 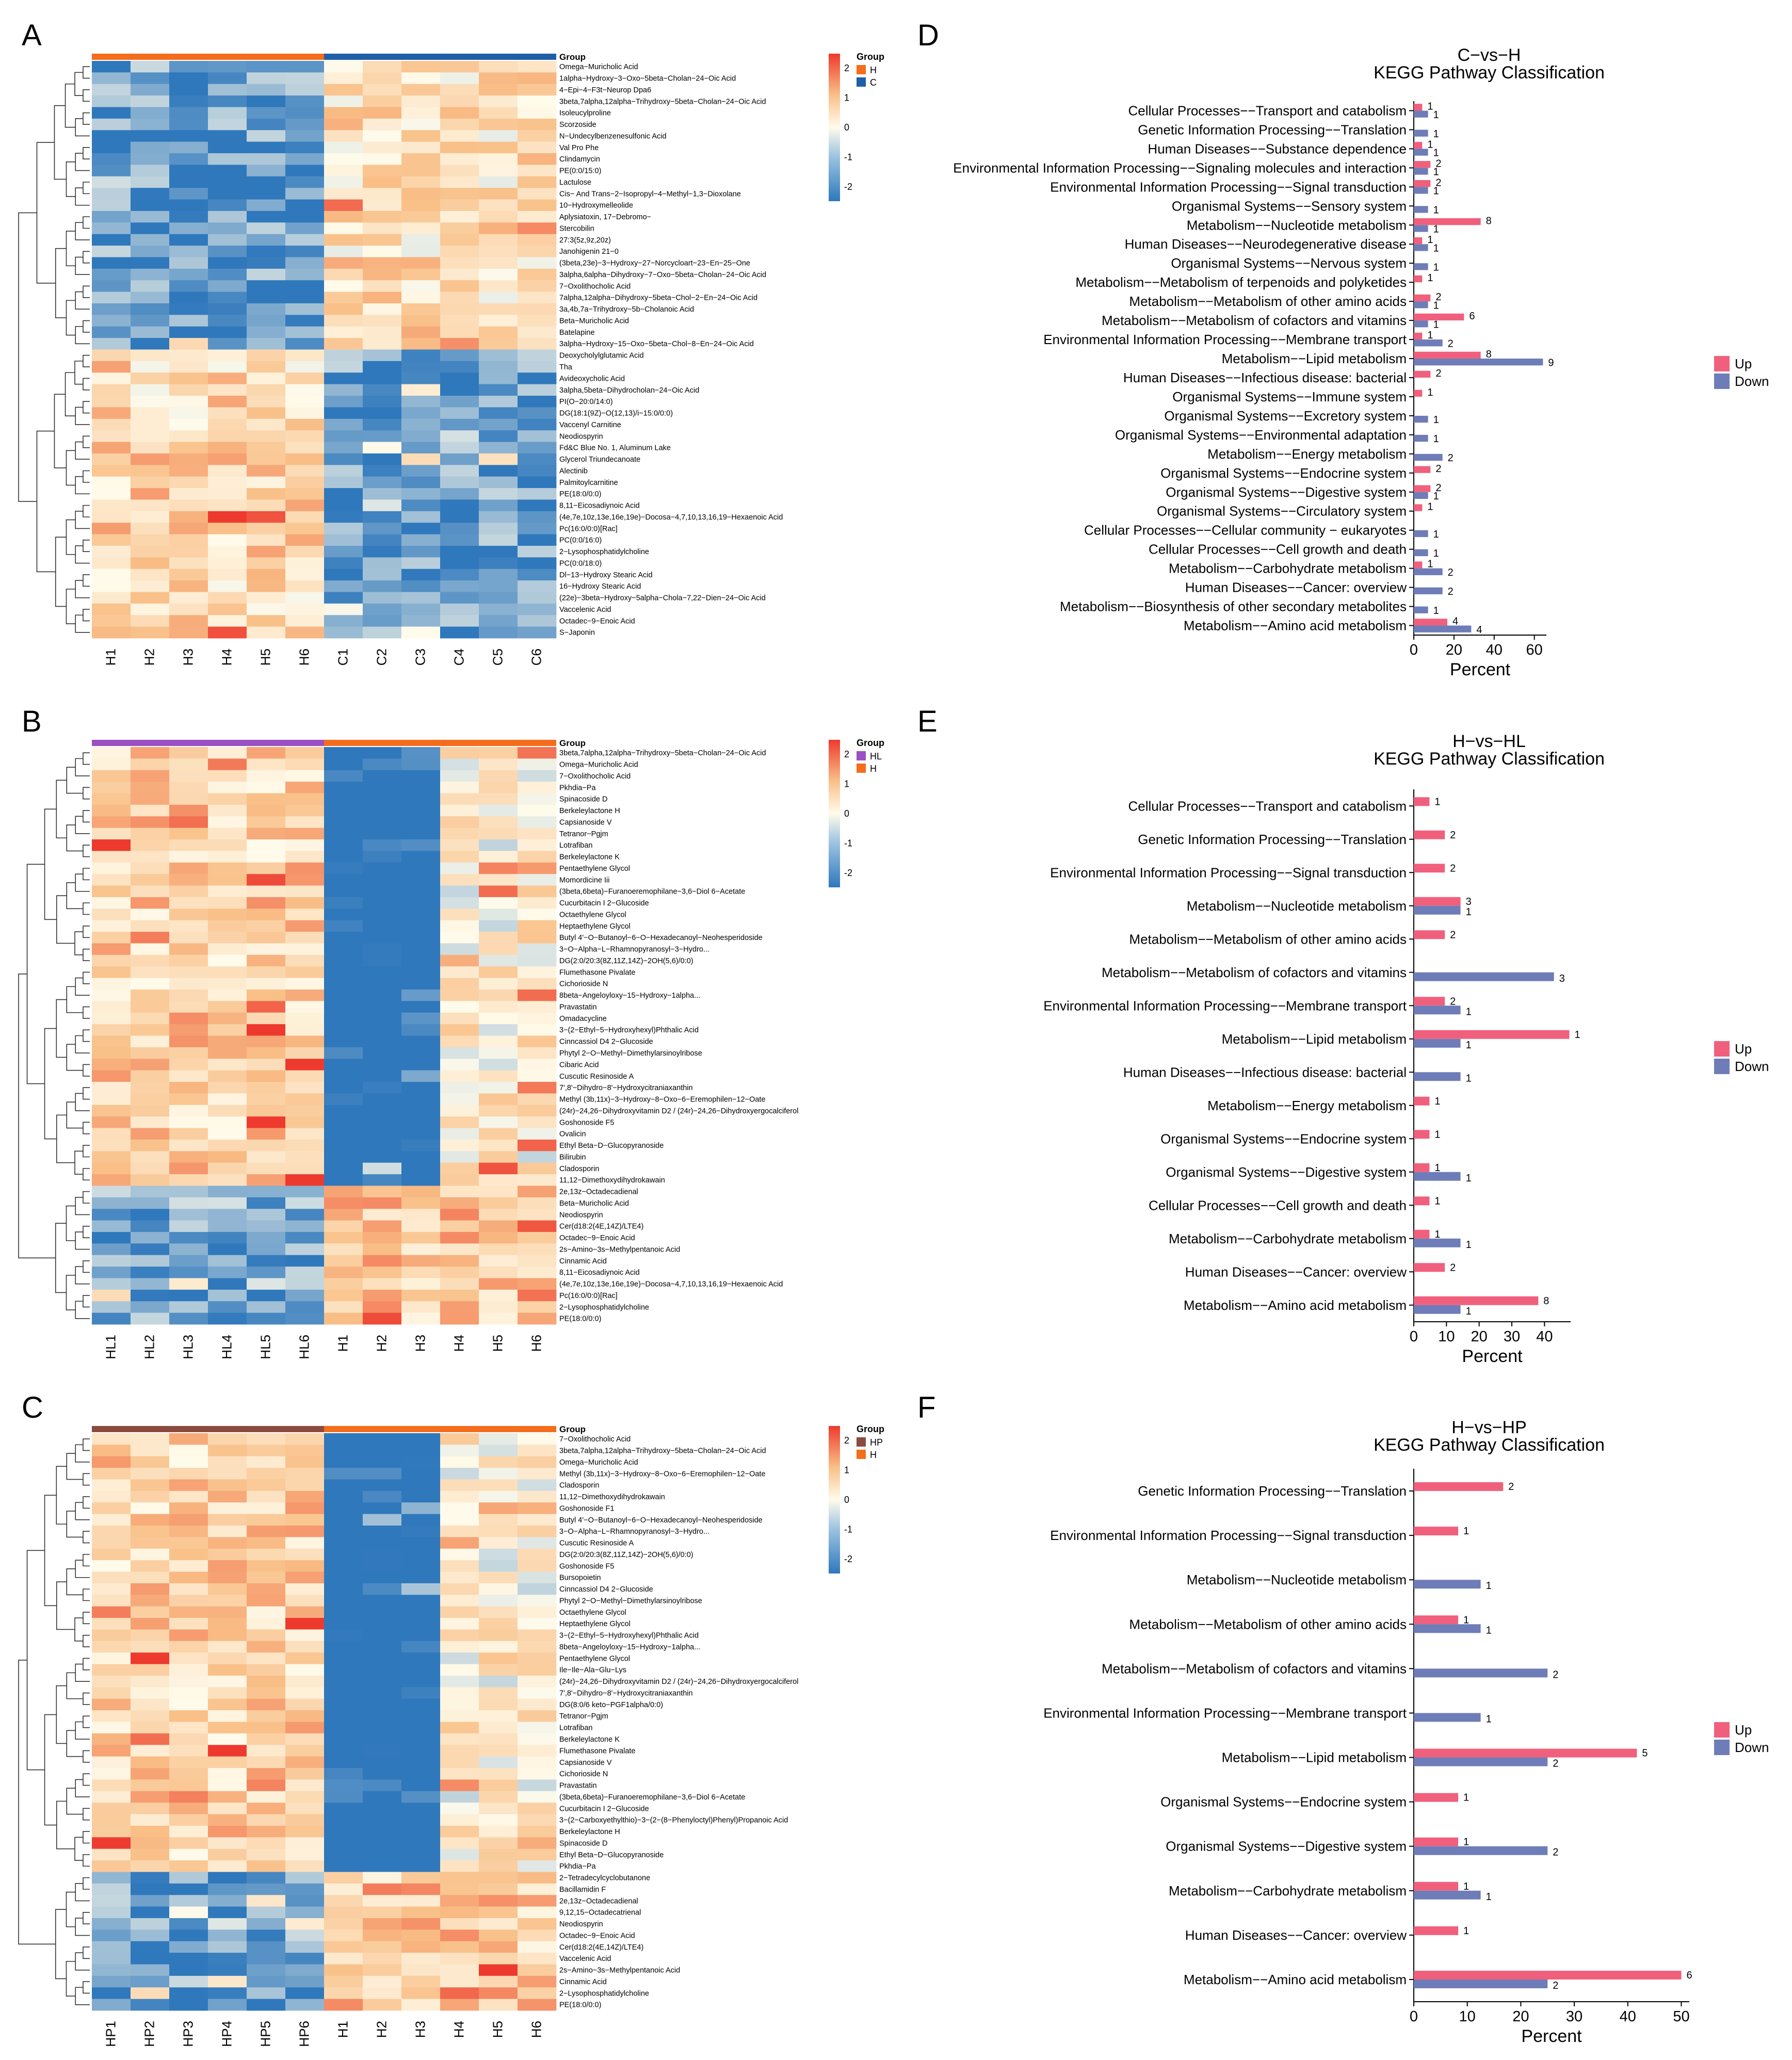 I want to click on x-axis-title: Percent, so click(x=1551, y=2036).